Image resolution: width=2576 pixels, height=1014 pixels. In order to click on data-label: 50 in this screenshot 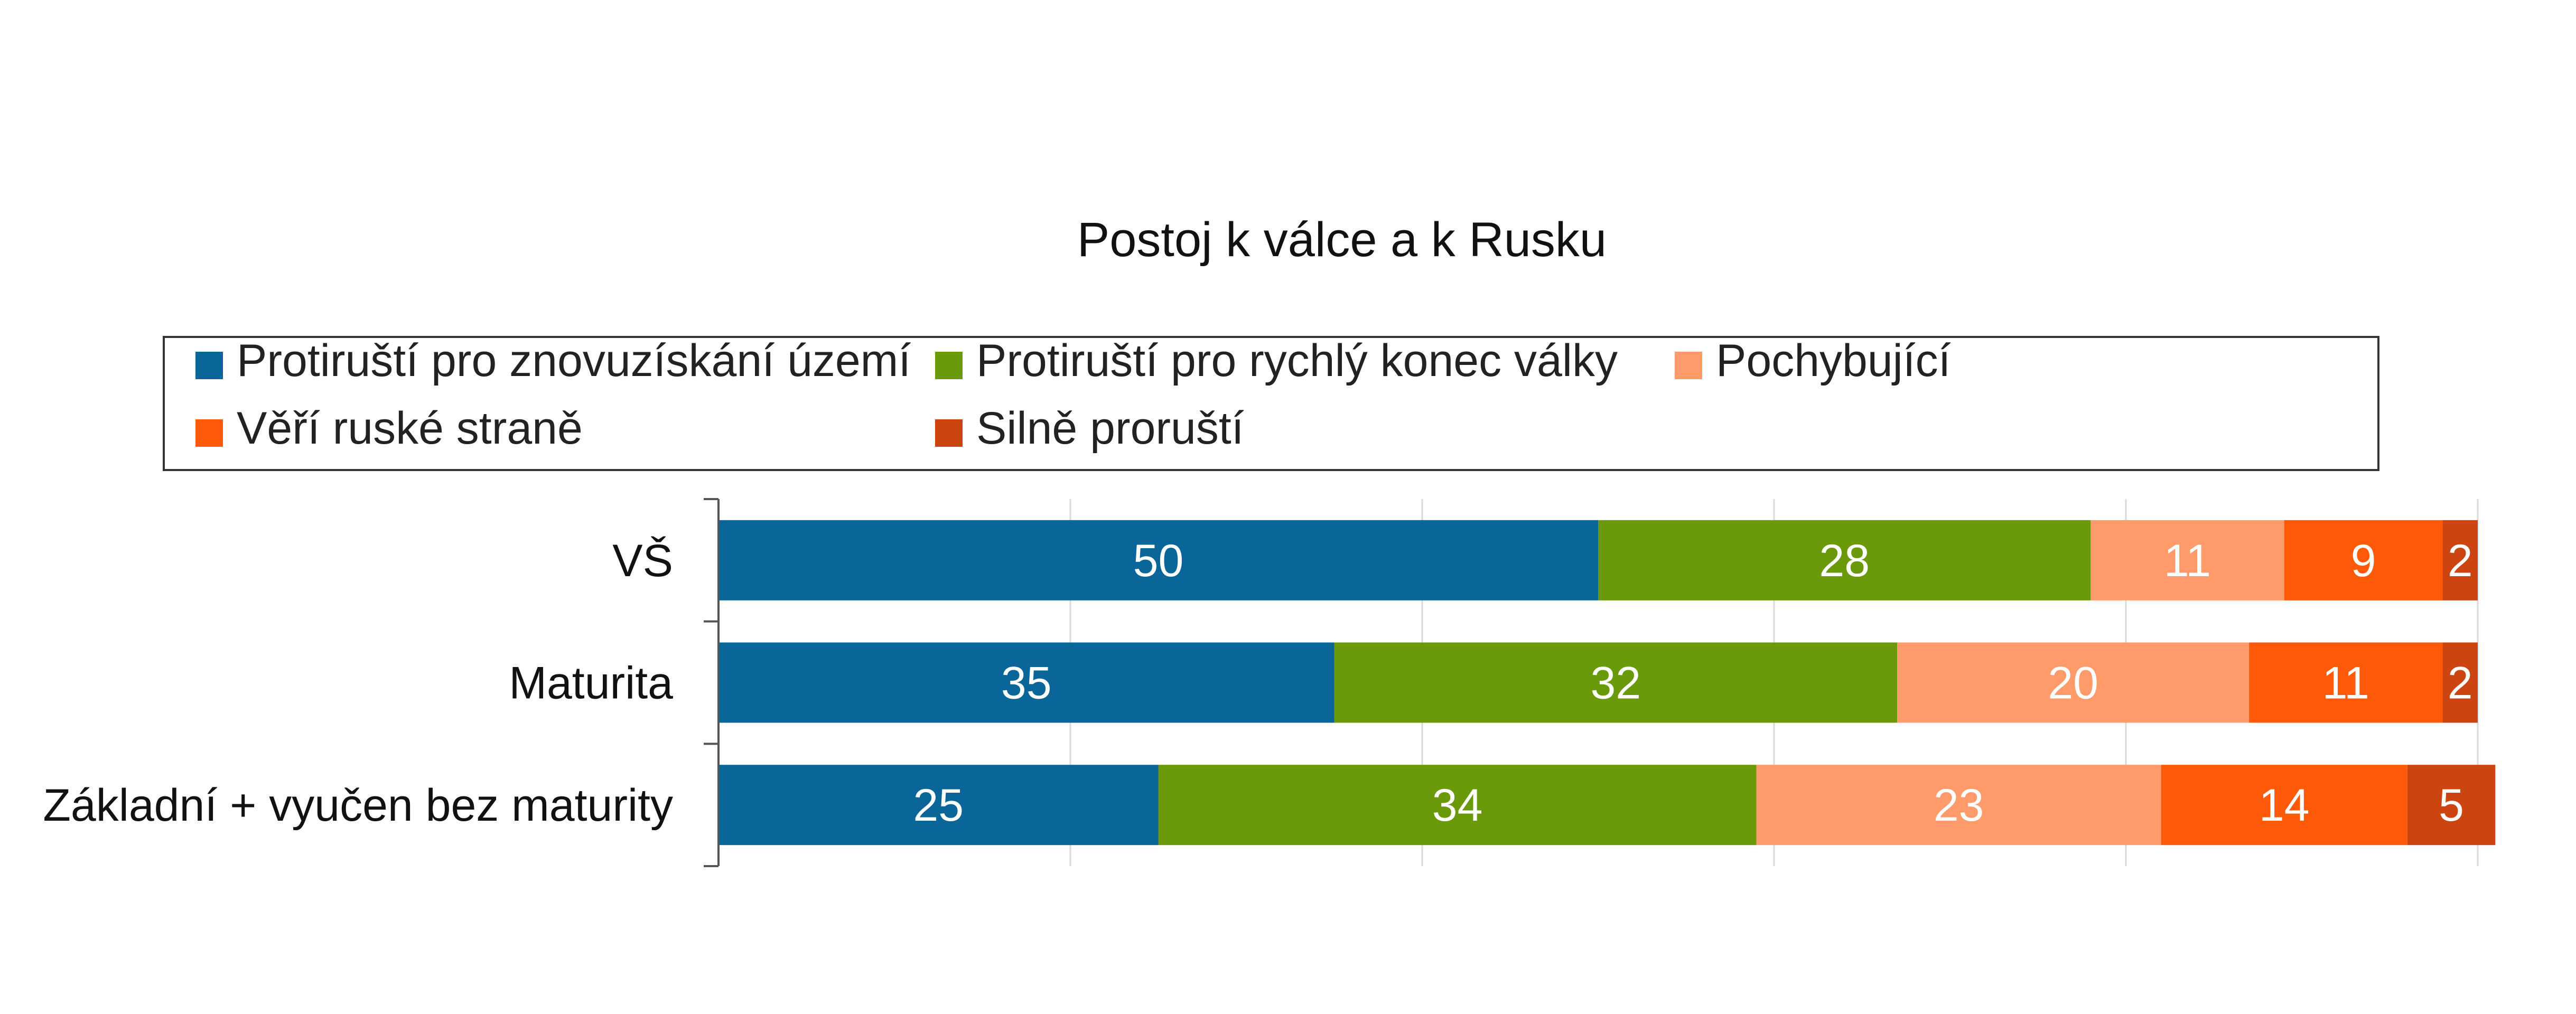, I will do `click(1158, 561)`.